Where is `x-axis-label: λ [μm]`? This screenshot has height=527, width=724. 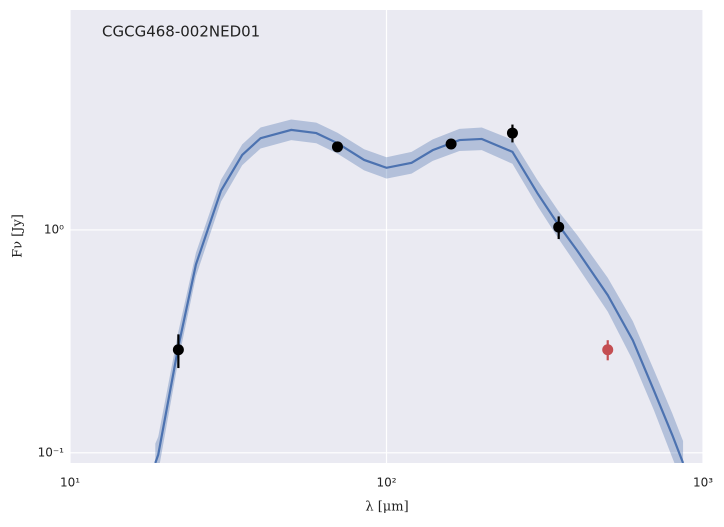 x-axis-label: λ [μm] is located at coordinates (386, 507).